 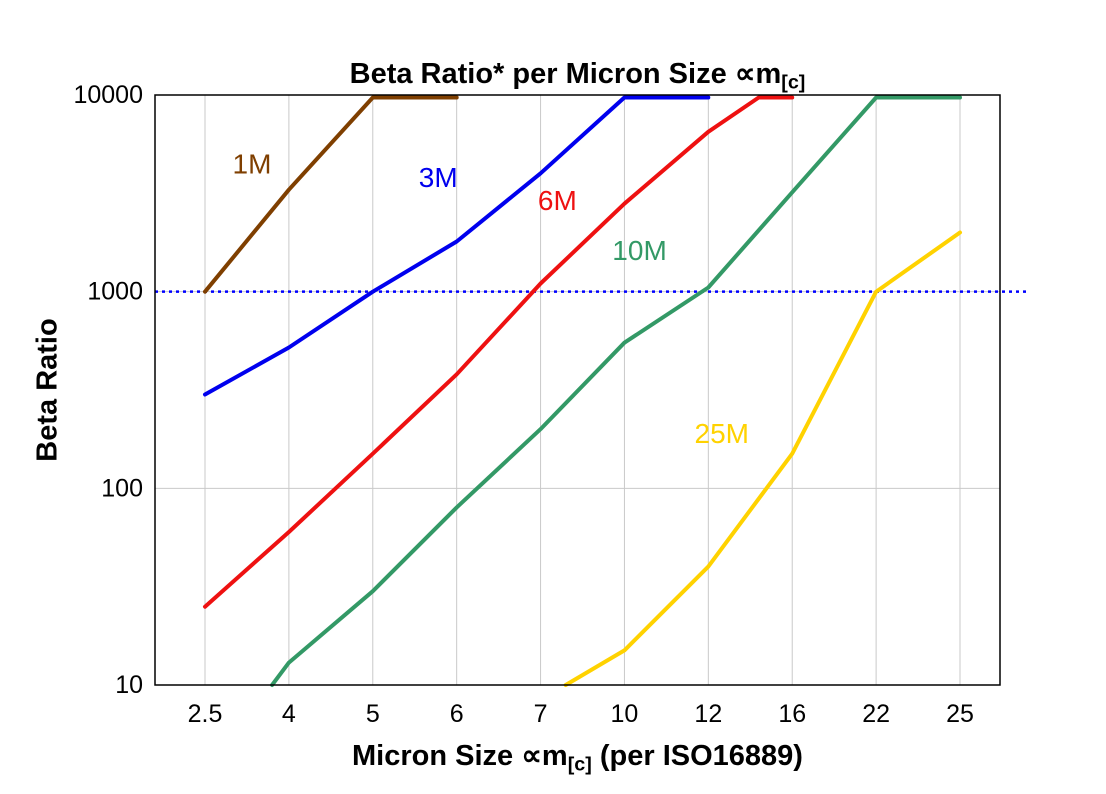 I want to click on x-tick-label: 4, so click(x=289, y=714).